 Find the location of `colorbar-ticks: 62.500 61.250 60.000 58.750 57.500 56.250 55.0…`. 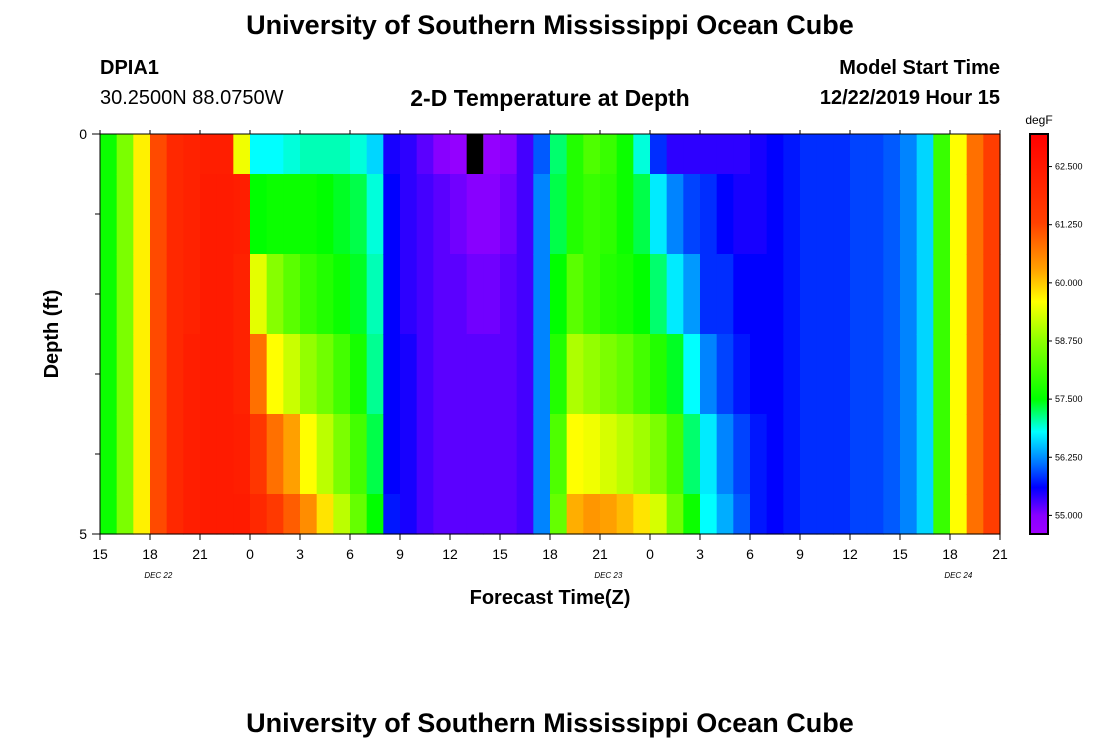

colorbar-ticks: 62.500 61.250 60.000 58.750 57.500 56.250 55.0… is located at coordinates (1065, 341).